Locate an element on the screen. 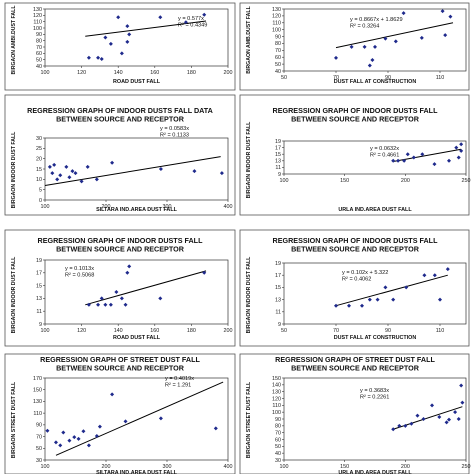 Image resolution: width=474 pixels, height=474 pixels. x-tick-label: 120 is located at coordinates (81, 331).